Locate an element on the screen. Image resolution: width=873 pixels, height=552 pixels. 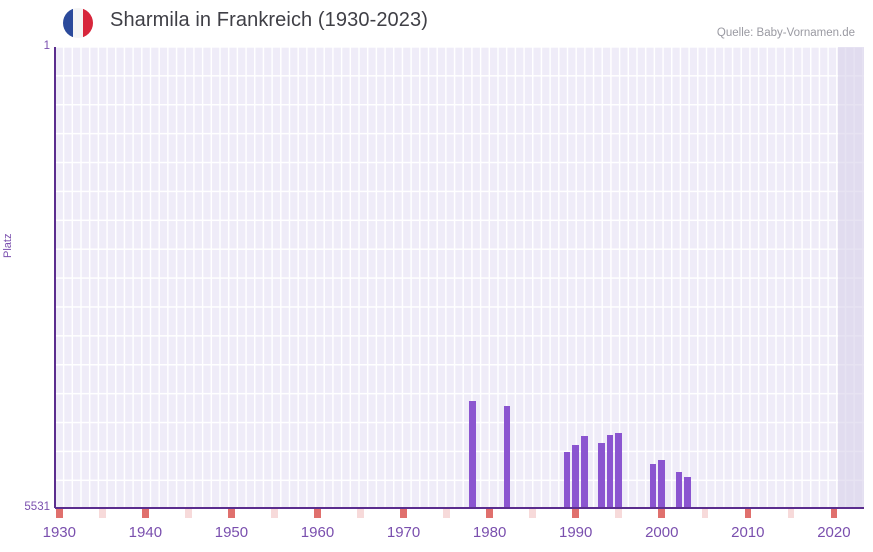
x-axis-tick-label: 1930 is located at coordinates (59, 532).